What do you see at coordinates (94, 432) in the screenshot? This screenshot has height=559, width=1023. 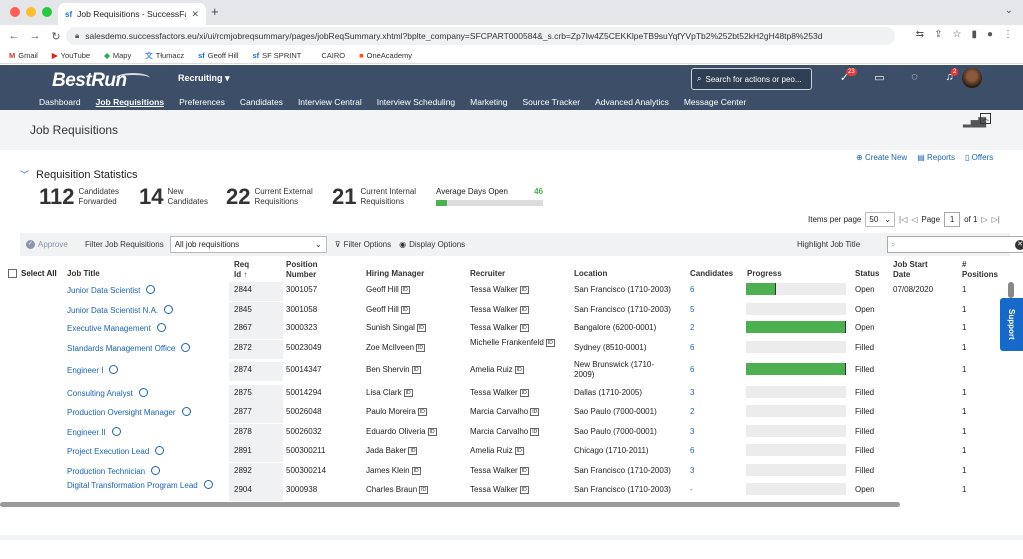 I see `job-title-link: Engineer II` at bounding box center [94, 432].